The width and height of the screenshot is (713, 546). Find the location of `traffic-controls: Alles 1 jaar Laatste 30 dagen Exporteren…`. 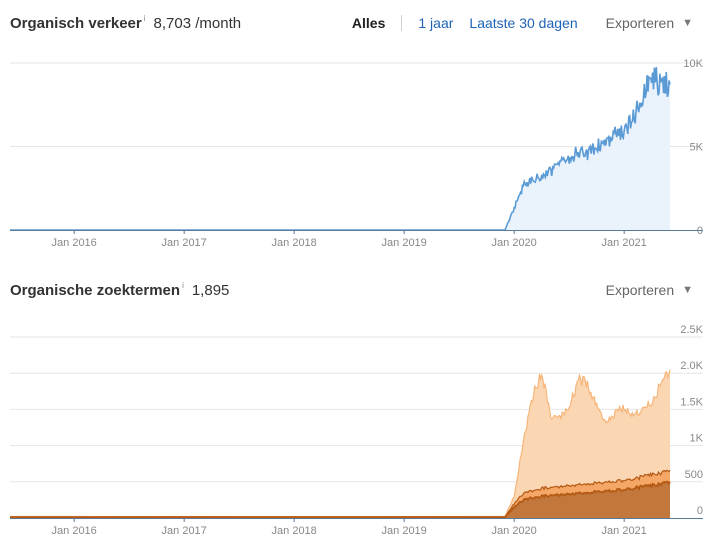

traffic-controls: Alles 1 jaar Laatste 30 dagen Exporteren… is located at coordinates (514, 23).